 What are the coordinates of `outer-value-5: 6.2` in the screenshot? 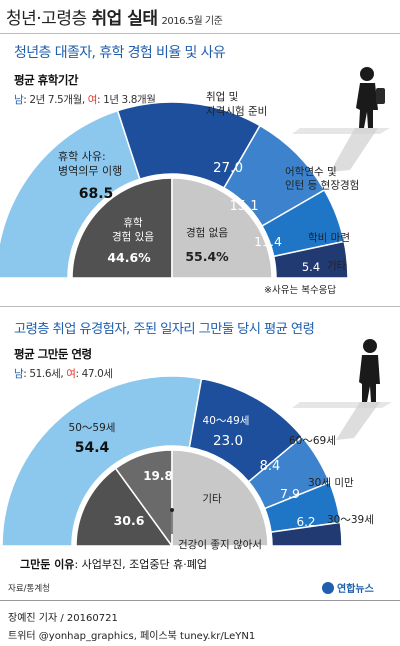 It's located at (305, 522).